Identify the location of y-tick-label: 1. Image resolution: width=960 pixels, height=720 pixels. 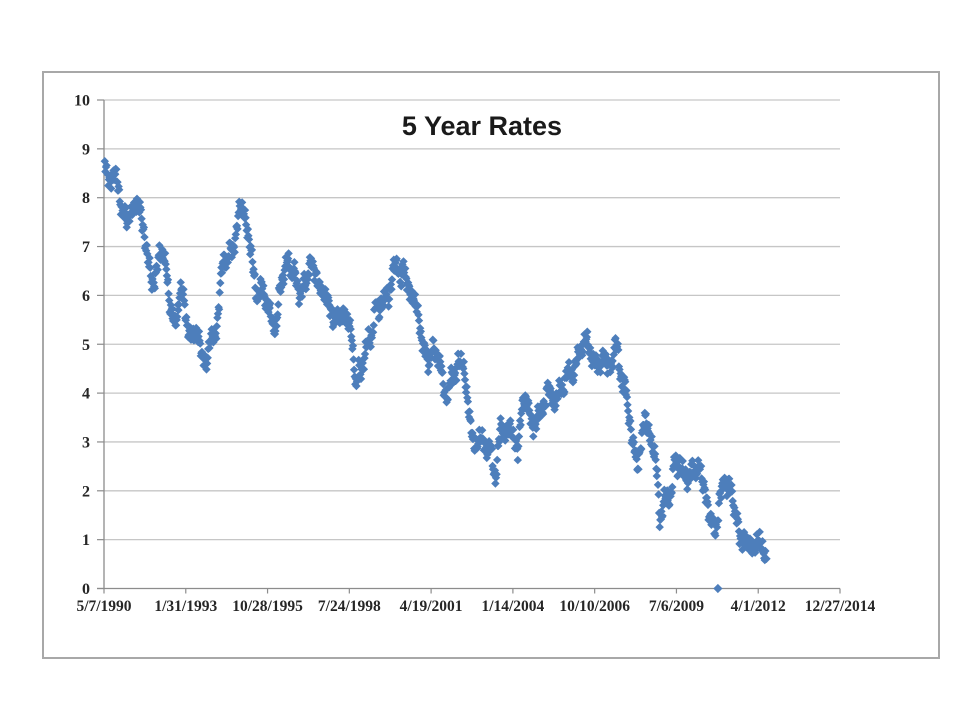
(86, 540).